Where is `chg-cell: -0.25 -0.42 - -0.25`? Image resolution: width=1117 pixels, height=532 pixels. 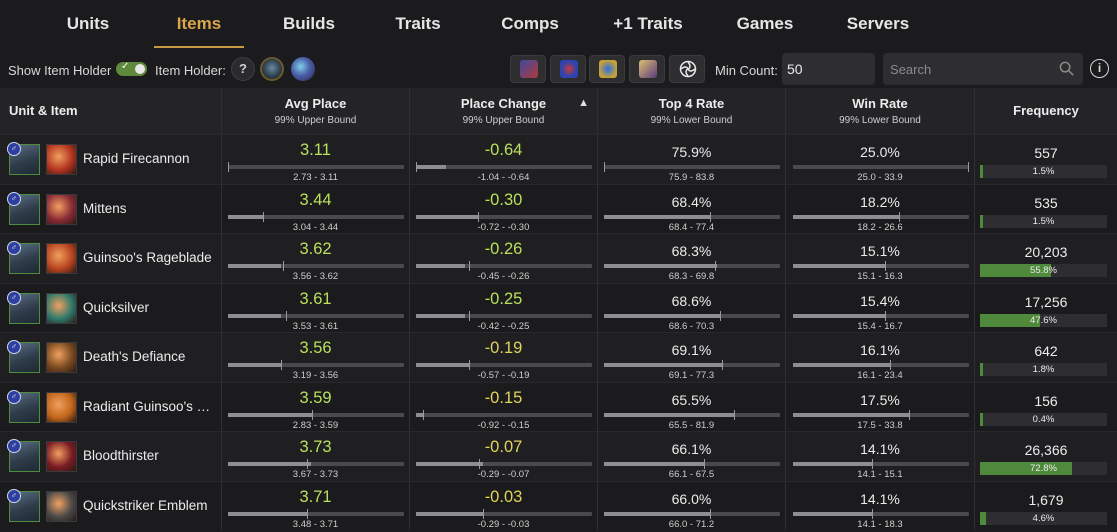
chg-cell: -0.25 -0.42 - -0.25 is located at coordinates (504, 308).